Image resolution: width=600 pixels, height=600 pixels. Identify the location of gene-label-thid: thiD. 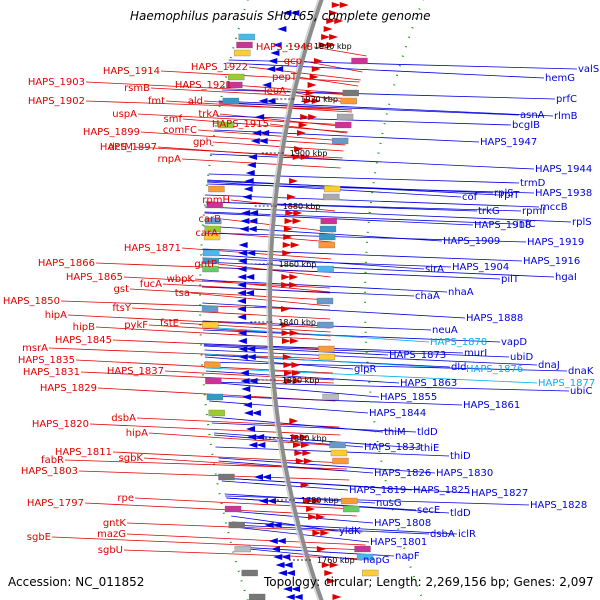
(460, 456).